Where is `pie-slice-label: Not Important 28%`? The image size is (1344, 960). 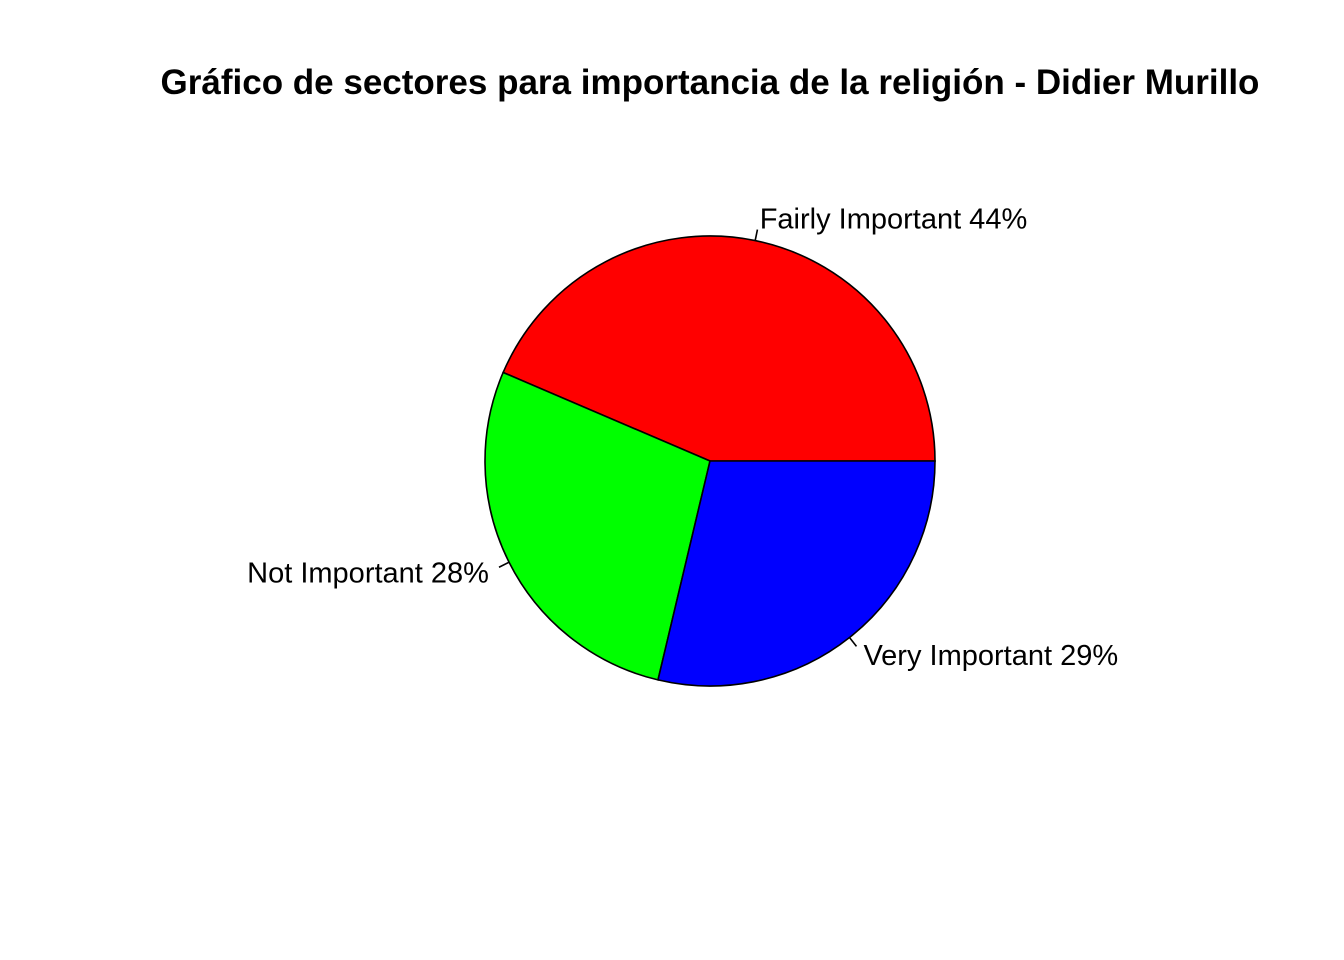
pie-slice-label: Not Important 28% is located at coordinates (368, 573).